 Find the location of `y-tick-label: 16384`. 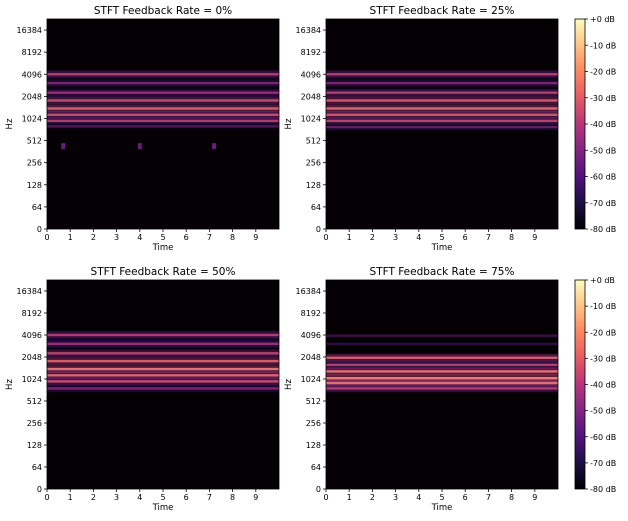

y-tick-label: 16384 is located at coordinates (29, 30).